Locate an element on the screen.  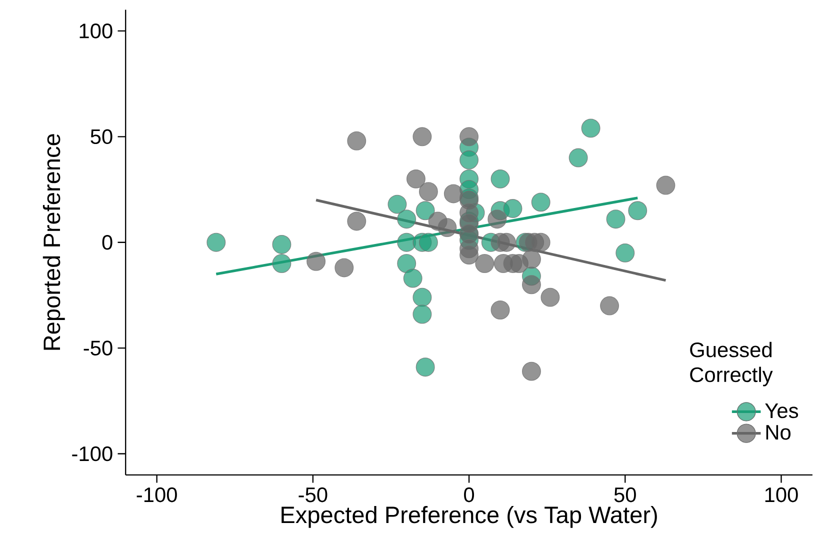
y-tick-label: -50 is located at coordinates (98, 348).